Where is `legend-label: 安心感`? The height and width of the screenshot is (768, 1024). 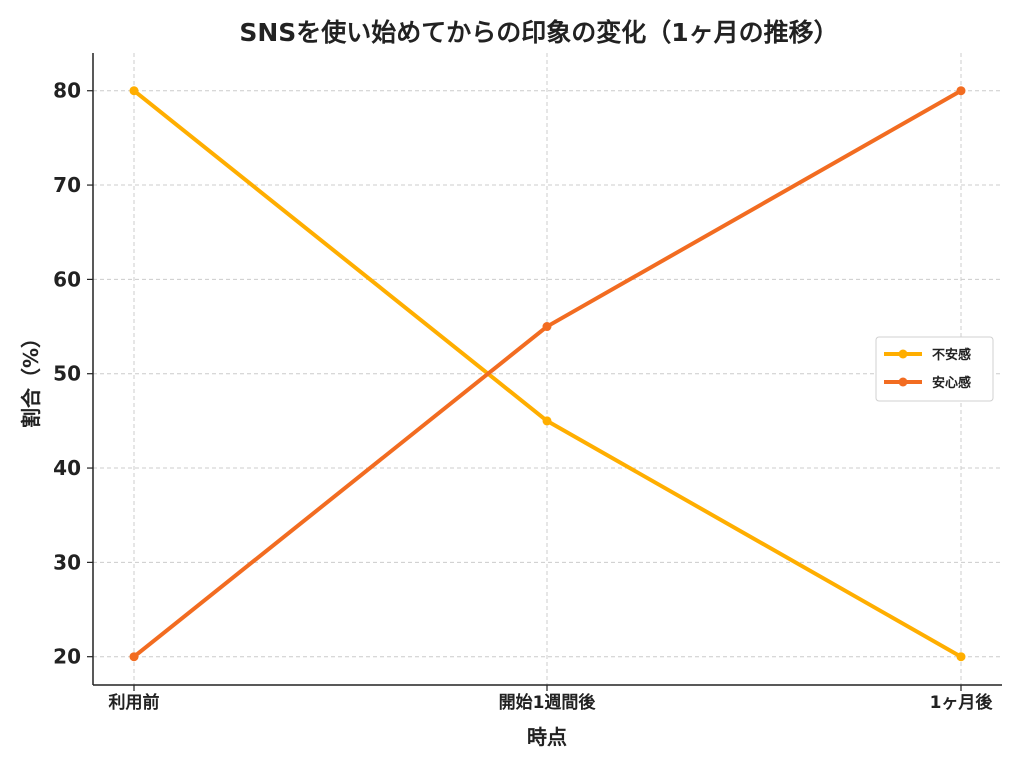
legend-label: 安心感 is located at coordinates (951, 383).